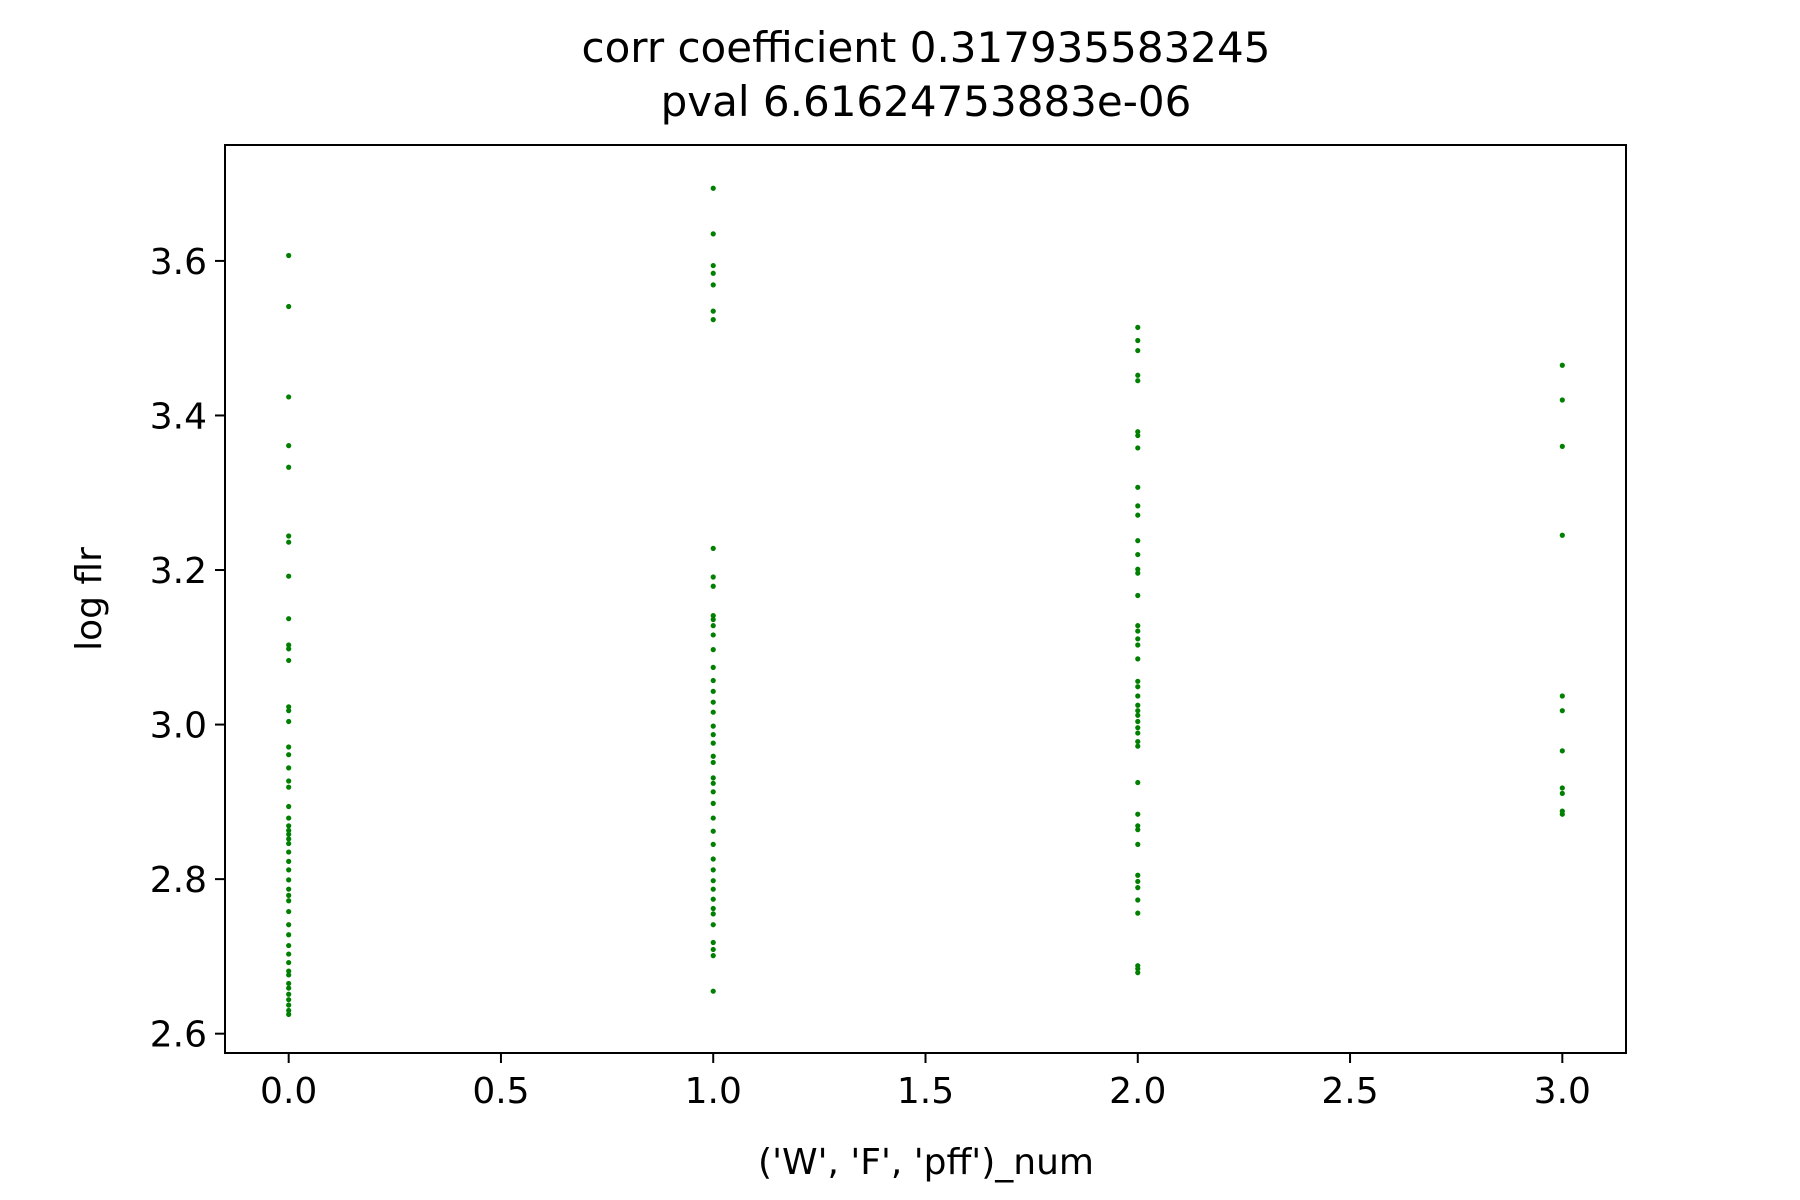  What do you see at coordinates (713, 1091) in the screenshot?
I see `x-tick-label: 1.0` at bounding box center [713, 1091].